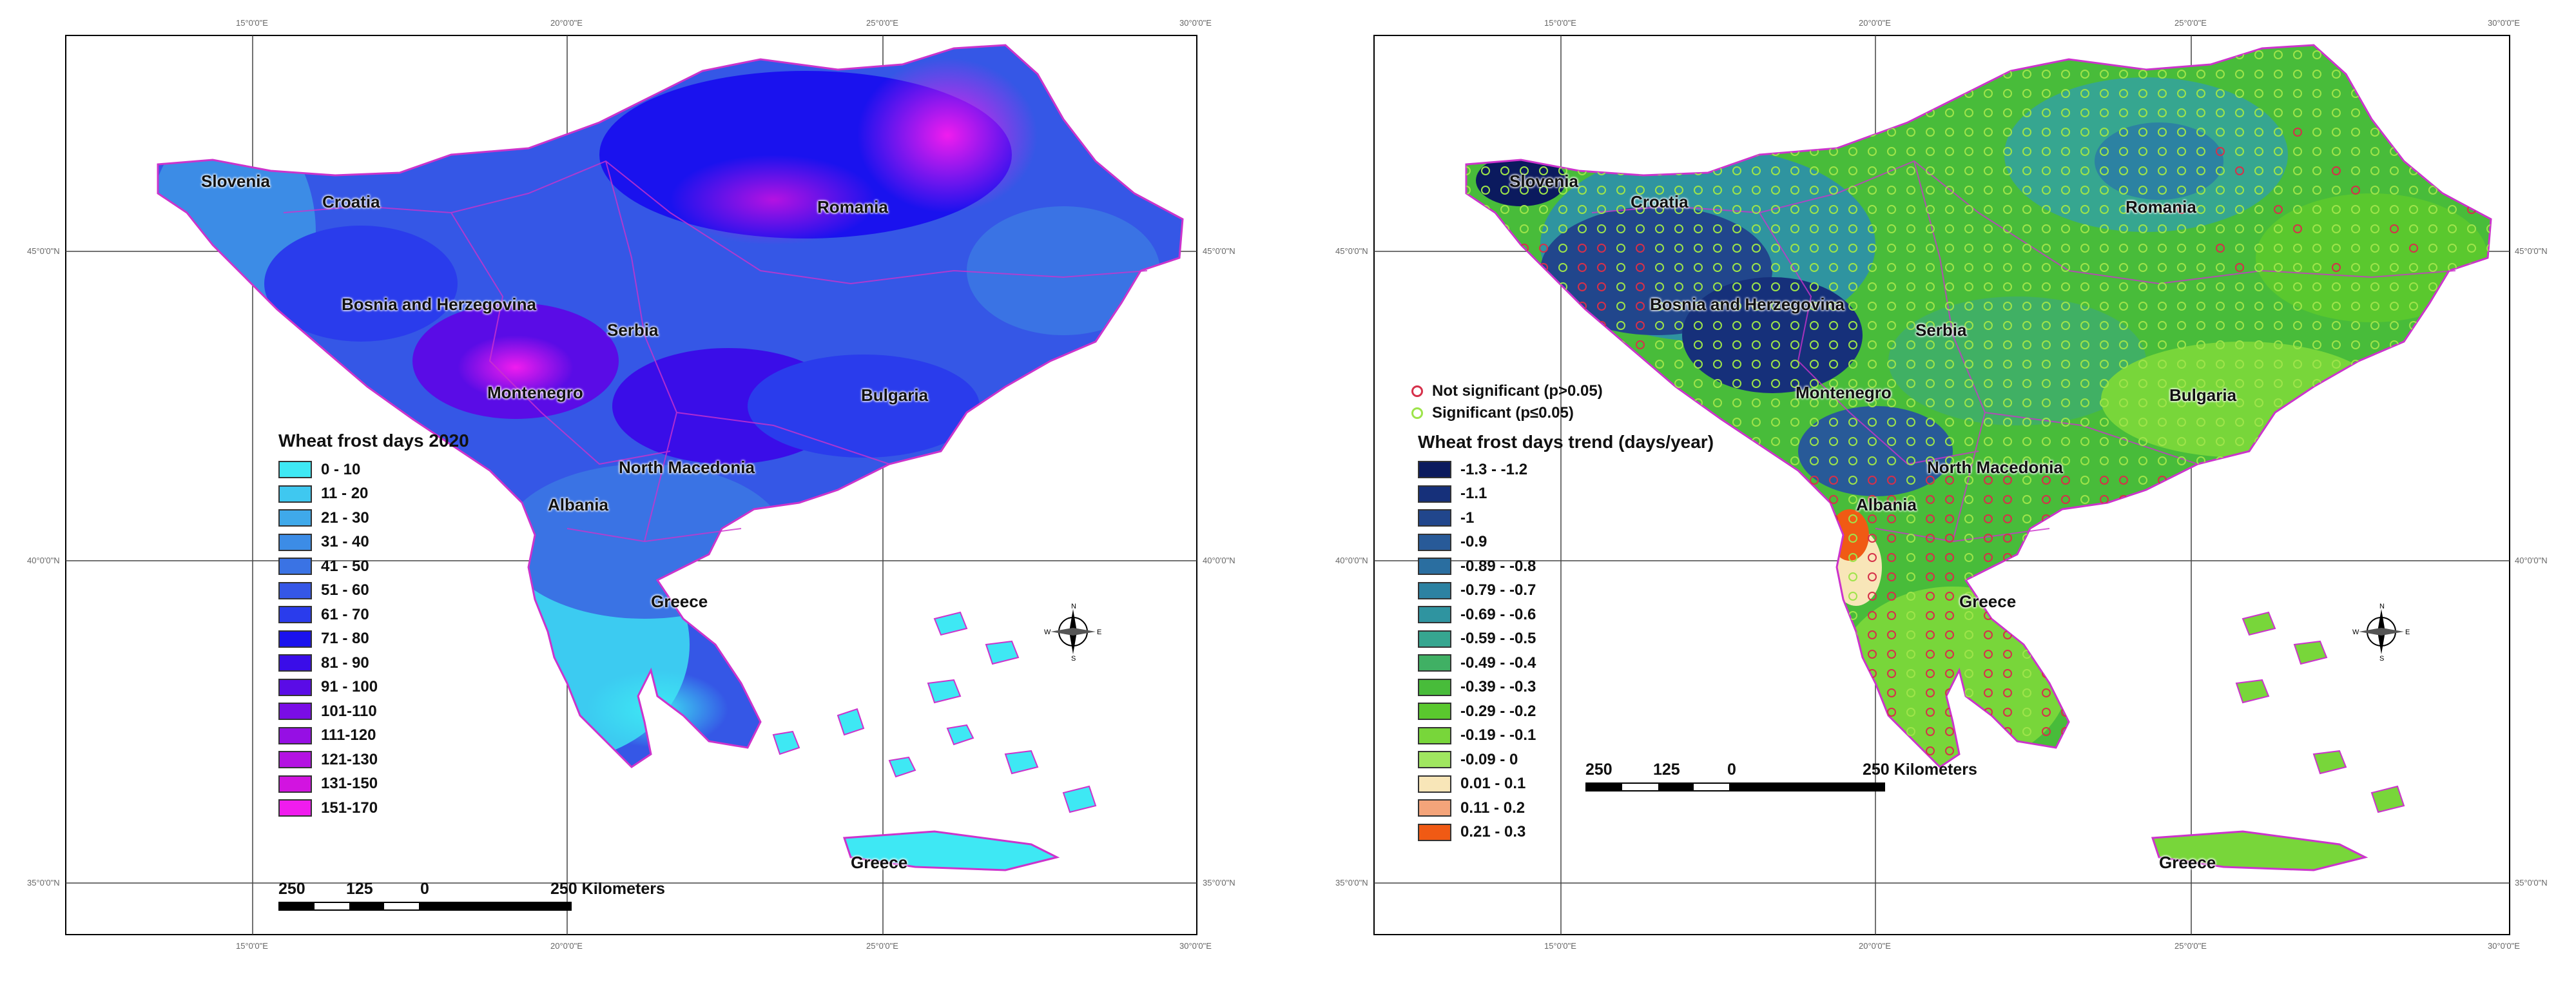 This screenshot has width=2576, height=981. What do you see at coordinates (373, 494) in the screenshot?
I see `legend-item: 11 - 20` at bounding box center [373, 494].